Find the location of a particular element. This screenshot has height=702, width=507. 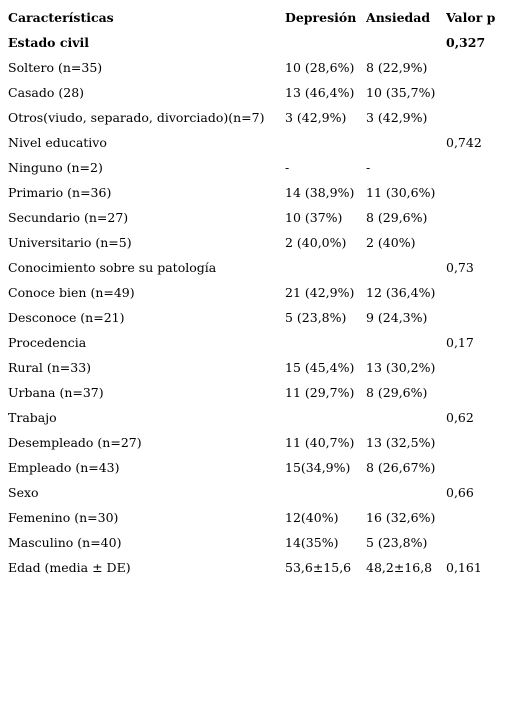

row-label: Conocimiento sobre su patología is located at coordinates (112, 267).